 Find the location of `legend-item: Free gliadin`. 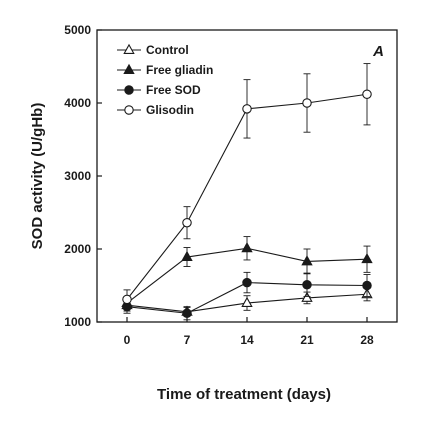

legend-item: Free gliadin is located at coordinates (165, 70).